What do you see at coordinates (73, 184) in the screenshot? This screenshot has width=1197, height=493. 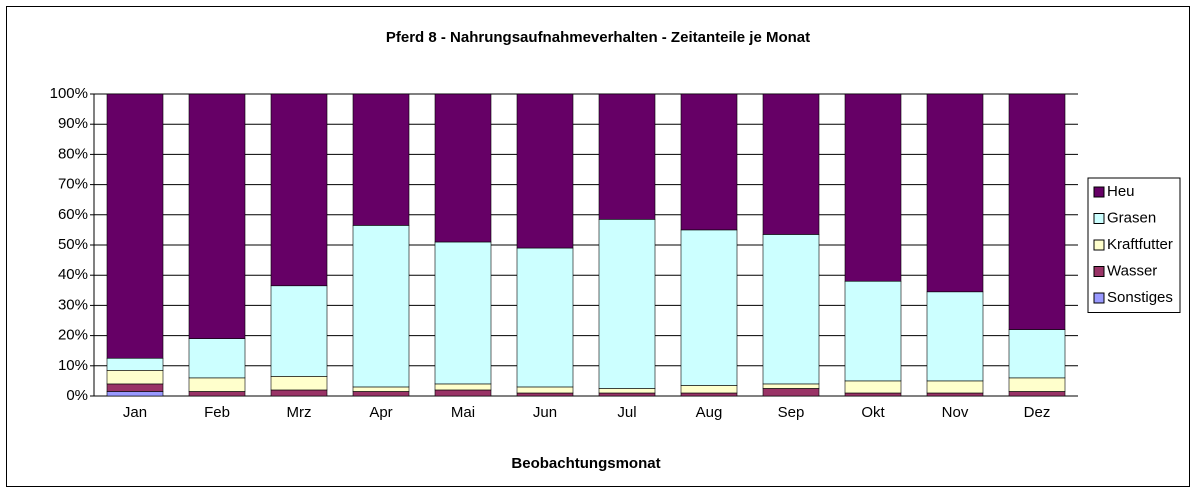 I see `y-tick-label: 70%` at bounding box center [73, 184].